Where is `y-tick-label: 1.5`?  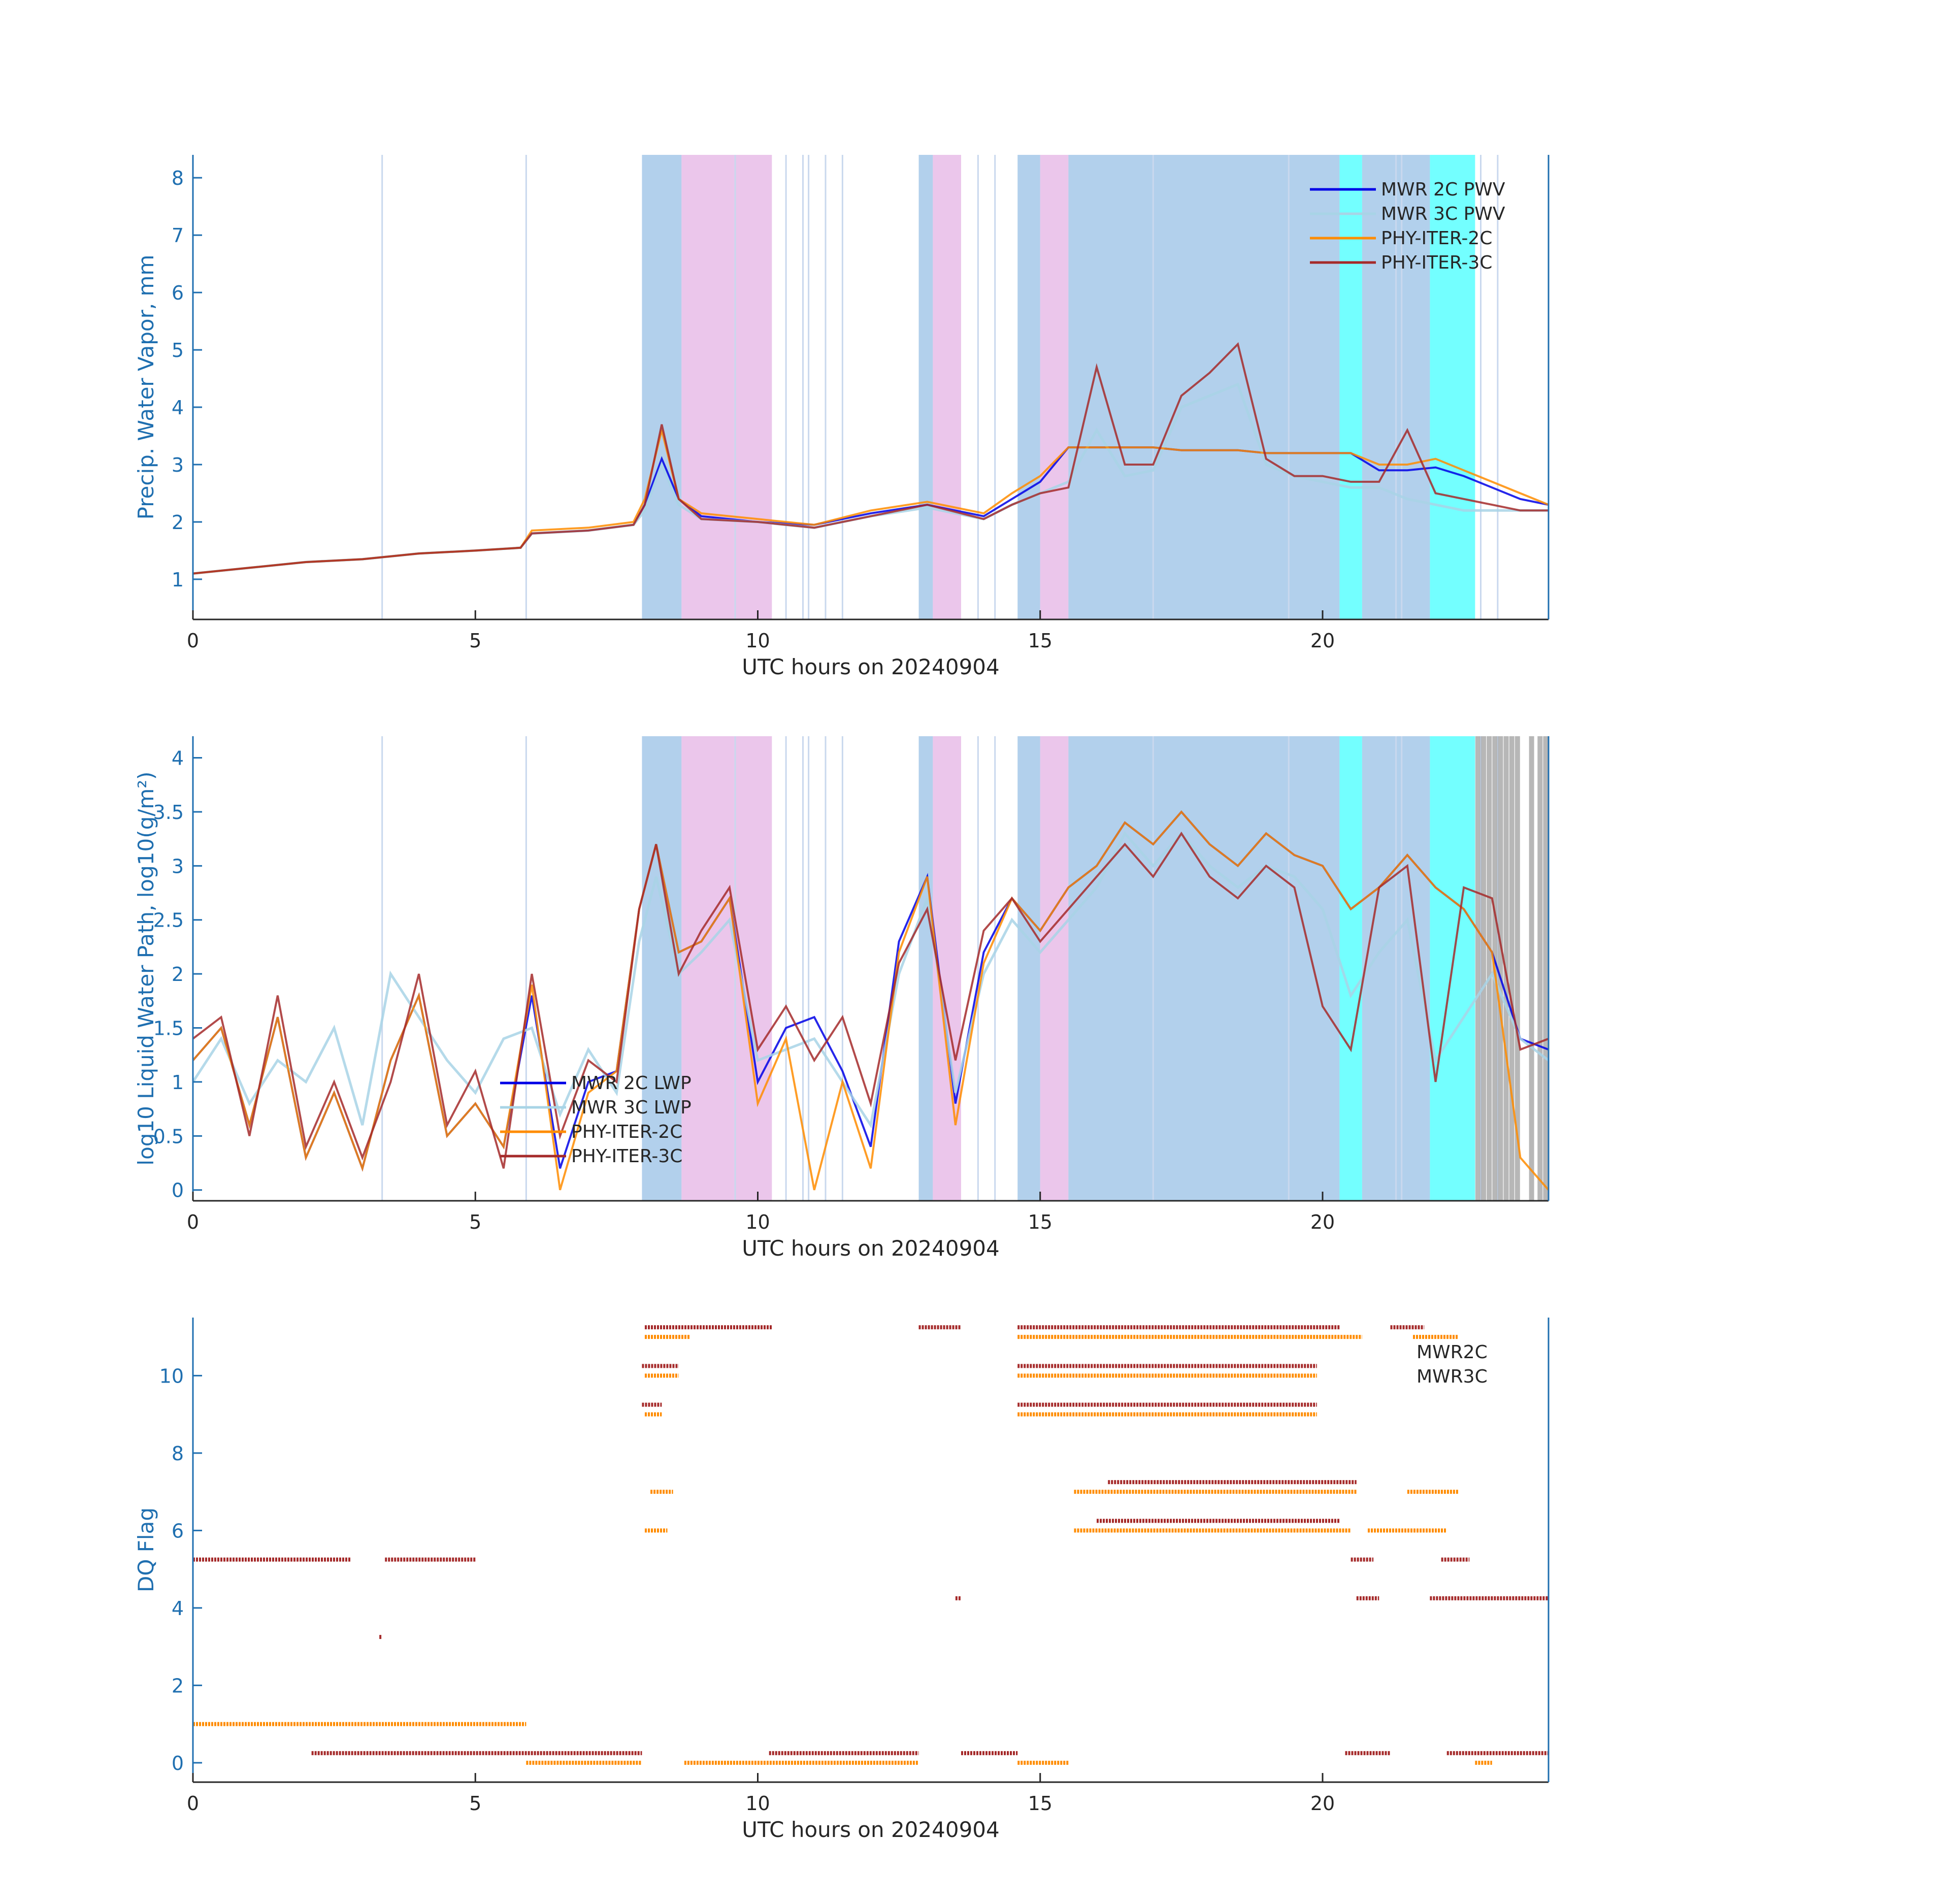 y-tick-label: 1.5 is located at coordinates (168, 1028).